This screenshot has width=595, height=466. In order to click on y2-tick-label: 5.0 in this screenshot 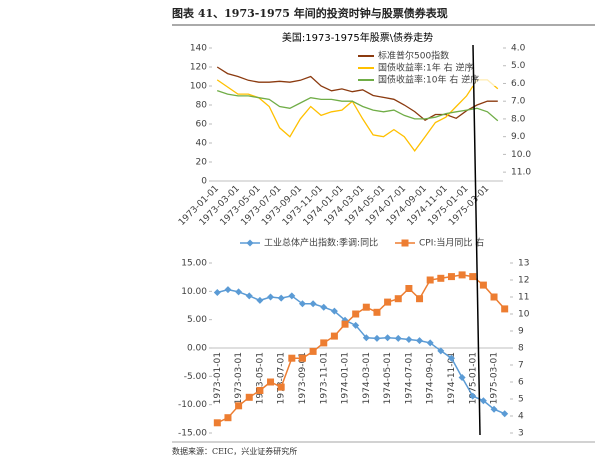, I will do `click(518, 66)`.